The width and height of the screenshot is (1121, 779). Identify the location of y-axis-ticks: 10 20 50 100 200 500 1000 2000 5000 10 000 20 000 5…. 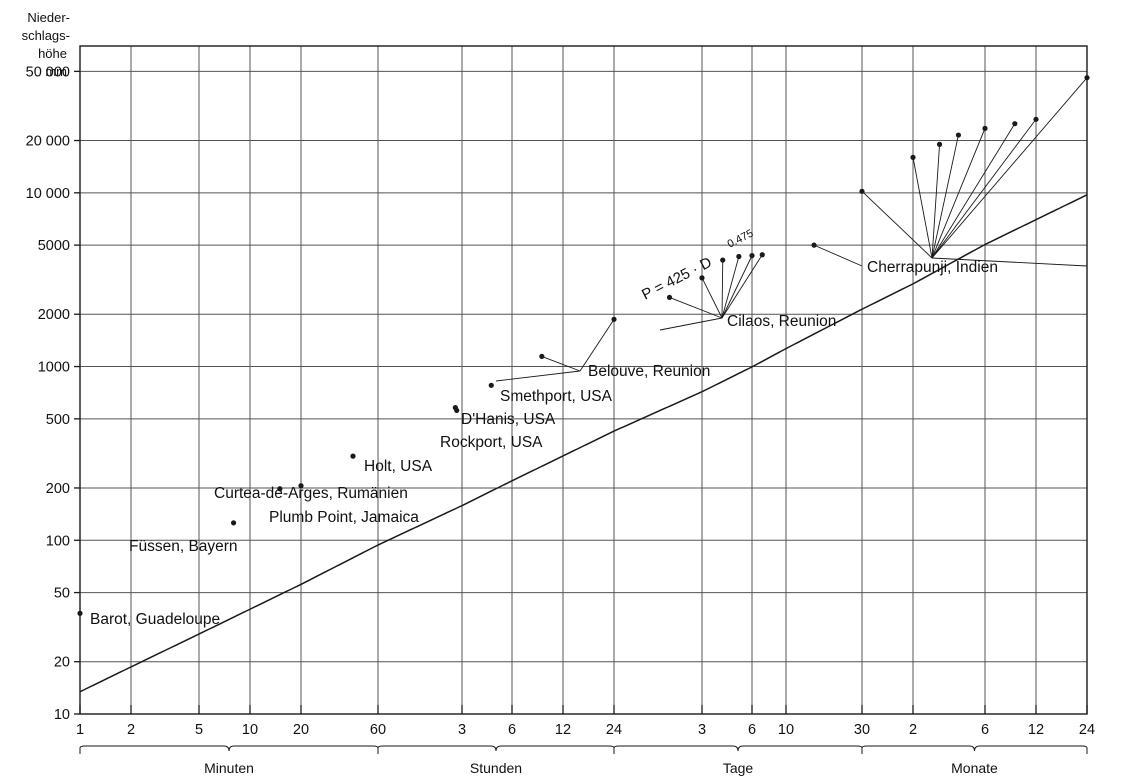
(53, 393).